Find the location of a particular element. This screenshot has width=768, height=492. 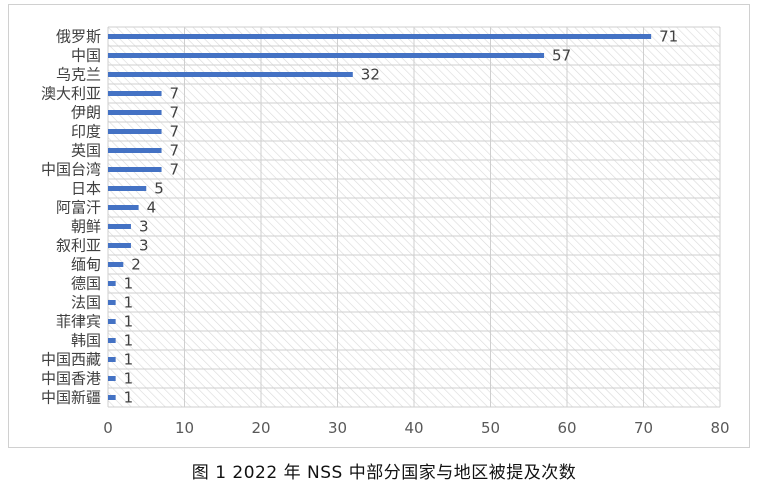

value-label: 2 is located at coordinates (136, 265).